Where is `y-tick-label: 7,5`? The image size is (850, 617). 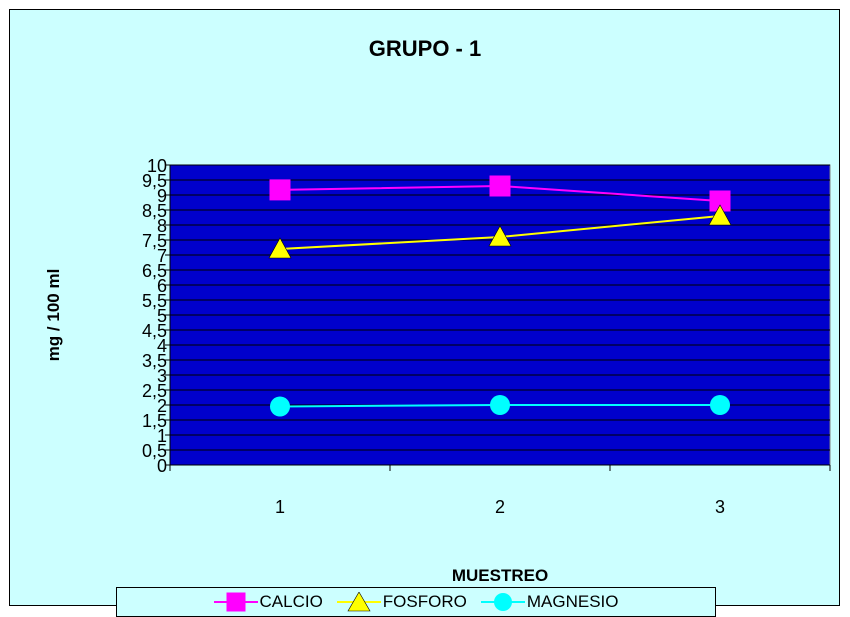
y-tick-label: 7,5 is located at coordinates (154, 241).